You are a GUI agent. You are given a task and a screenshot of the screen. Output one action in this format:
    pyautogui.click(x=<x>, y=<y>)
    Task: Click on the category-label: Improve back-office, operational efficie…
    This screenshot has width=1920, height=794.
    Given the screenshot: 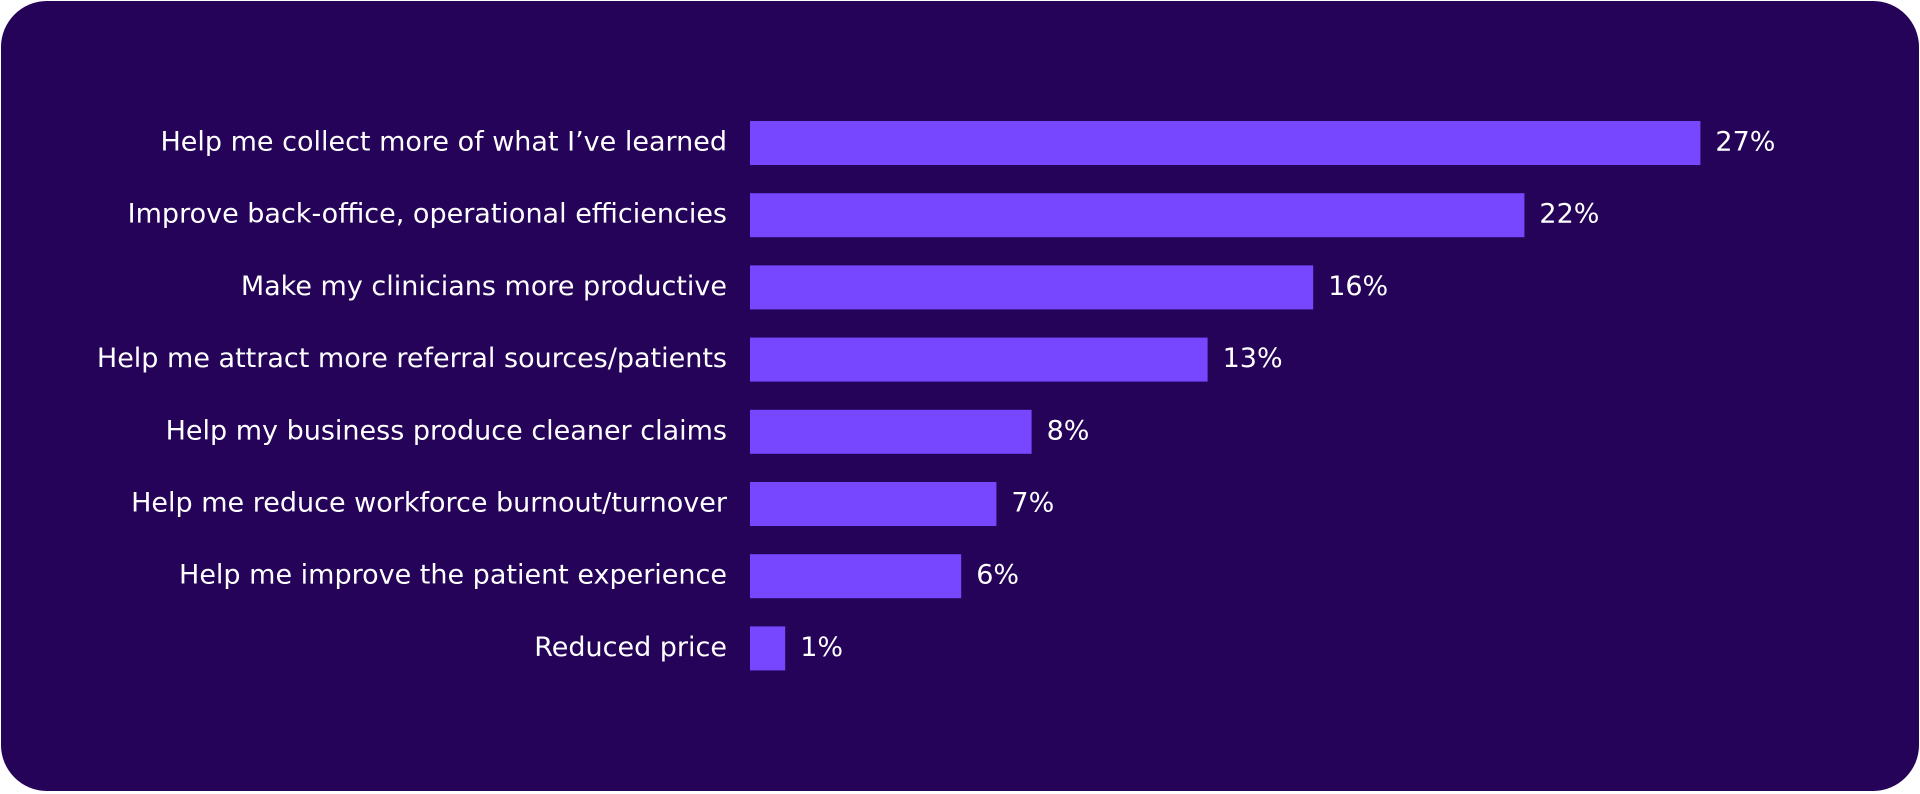 What is the action you would take?
    pyautogui.click(x=427, y=214)
    